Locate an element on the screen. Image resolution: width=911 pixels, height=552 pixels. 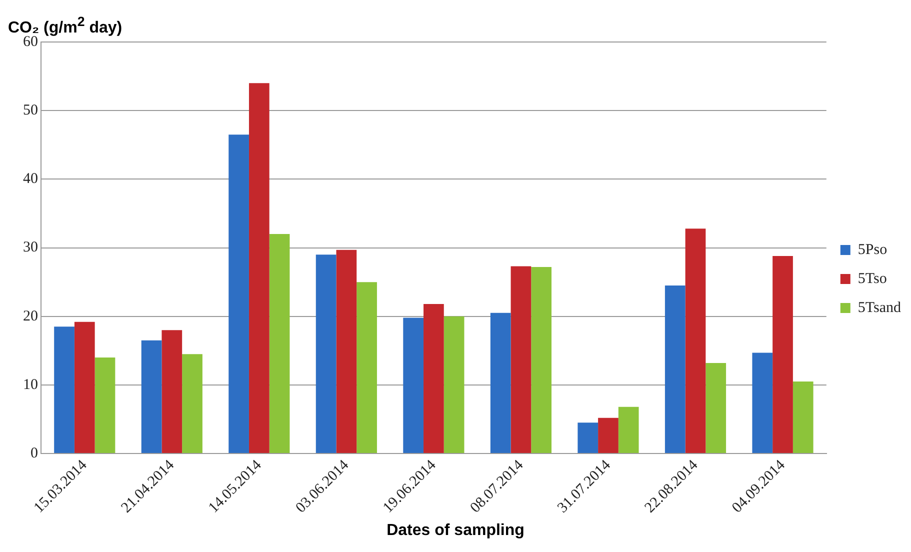
y-tick-label: 0 is located at coordinates (34, 453).